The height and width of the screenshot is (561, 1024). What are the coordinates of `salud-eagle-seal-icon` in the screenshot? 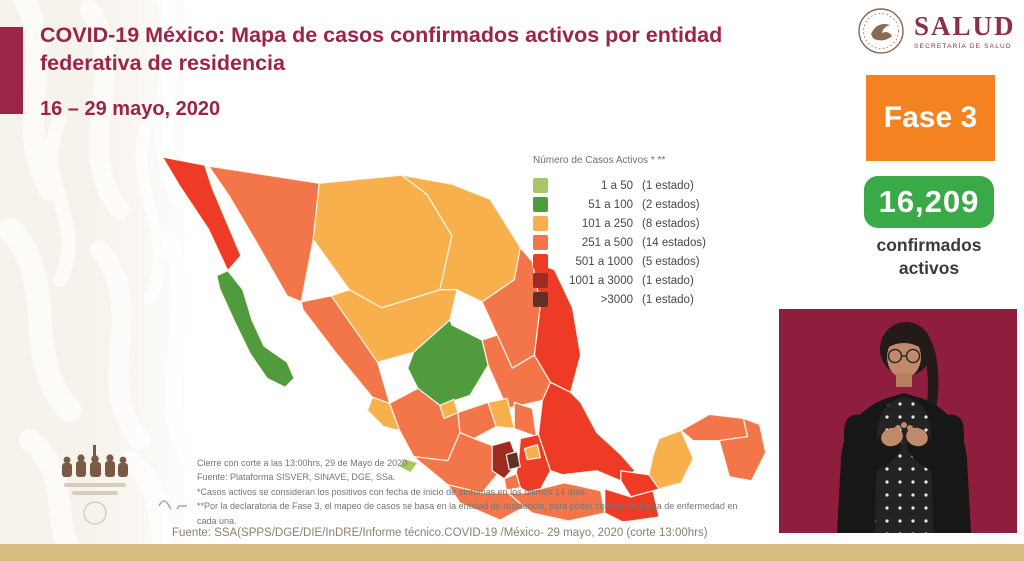 It's located at (881, 31).